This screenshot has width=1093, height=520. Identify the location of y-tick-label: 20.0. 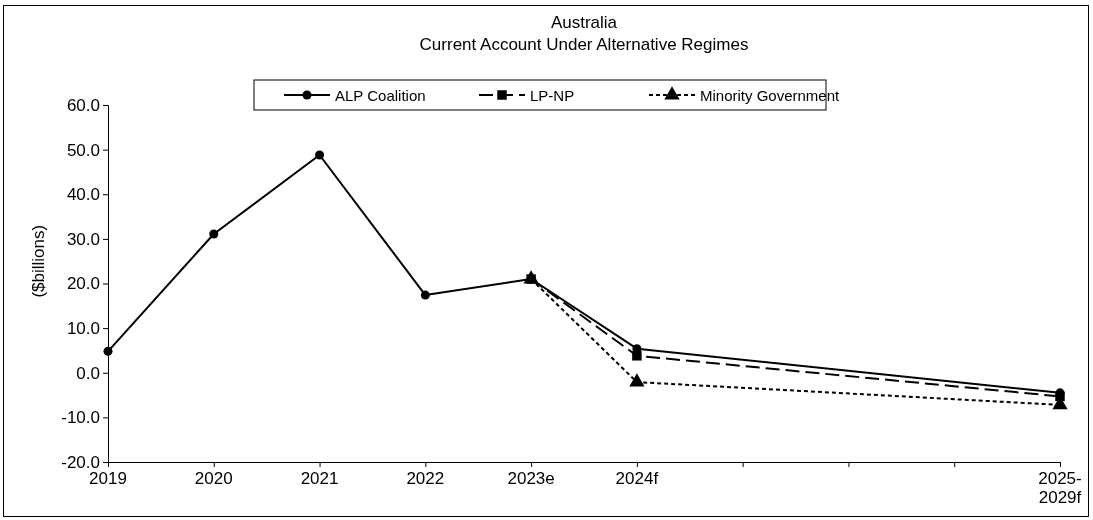
(83, 284).